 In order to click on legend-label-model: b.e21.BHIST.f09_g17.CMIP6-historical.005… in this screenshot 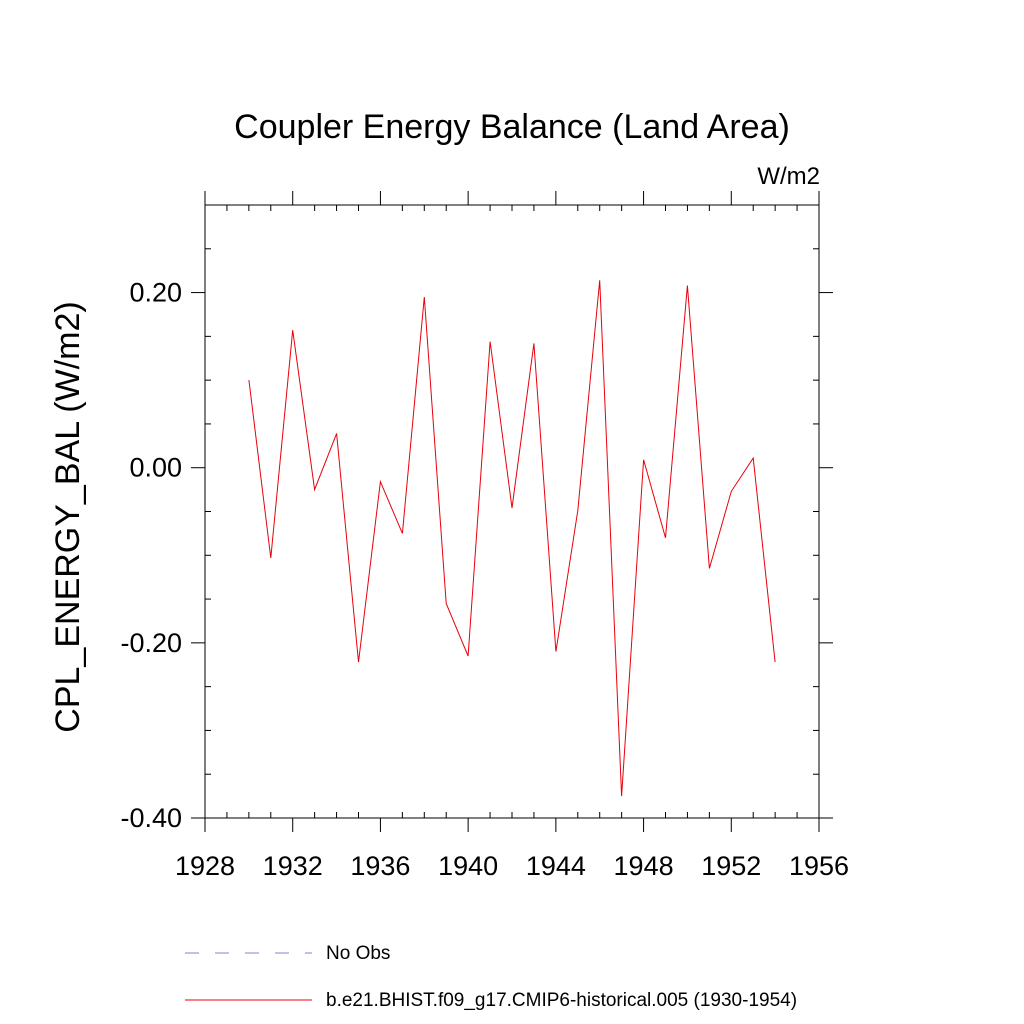, I will do `click(561, 1000)`.